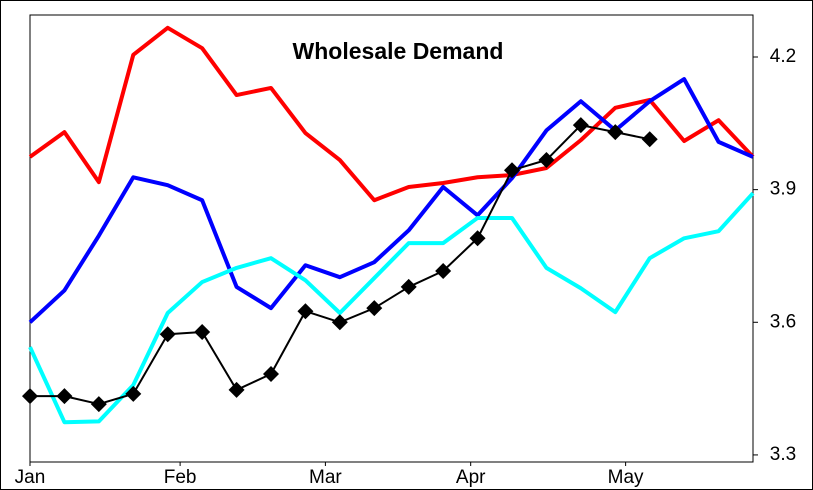 The width and height of the screenshot is (813, 490). What do you see at coordinates (626, 477) in the screenshot?
I see `x-tick-label: May` at bounding box center [626, 477].